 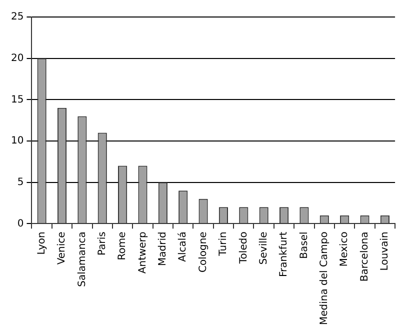 I want to click on x-tick-label: Antwerp, so click(x=142, y=253).